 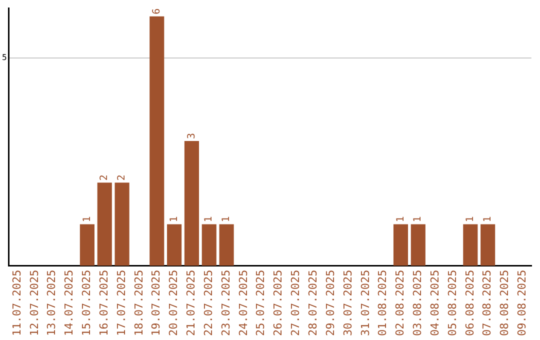 I want to click on data-label: 3, so click(x=192, y=136).